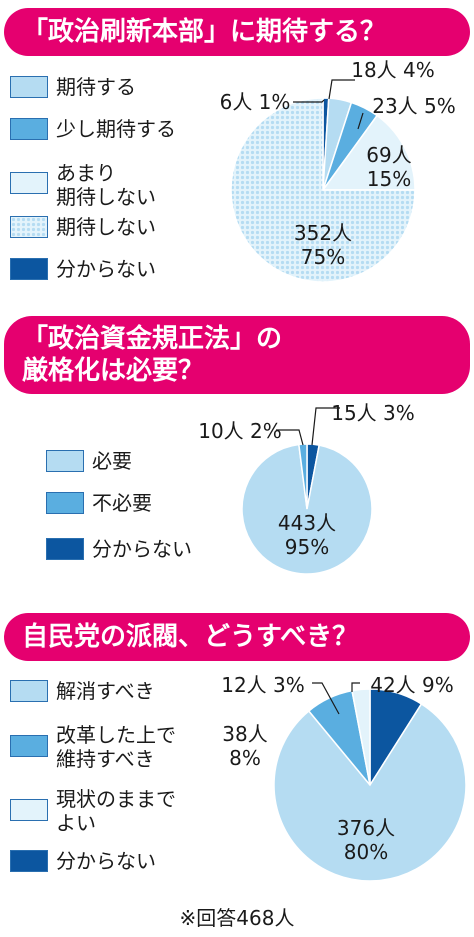 This screenshot has width=474, height=937. Describe the element at coordinates (373, 413) in the screenshot. I see `chart-2-data-label-2: 15人 3%` at that location.